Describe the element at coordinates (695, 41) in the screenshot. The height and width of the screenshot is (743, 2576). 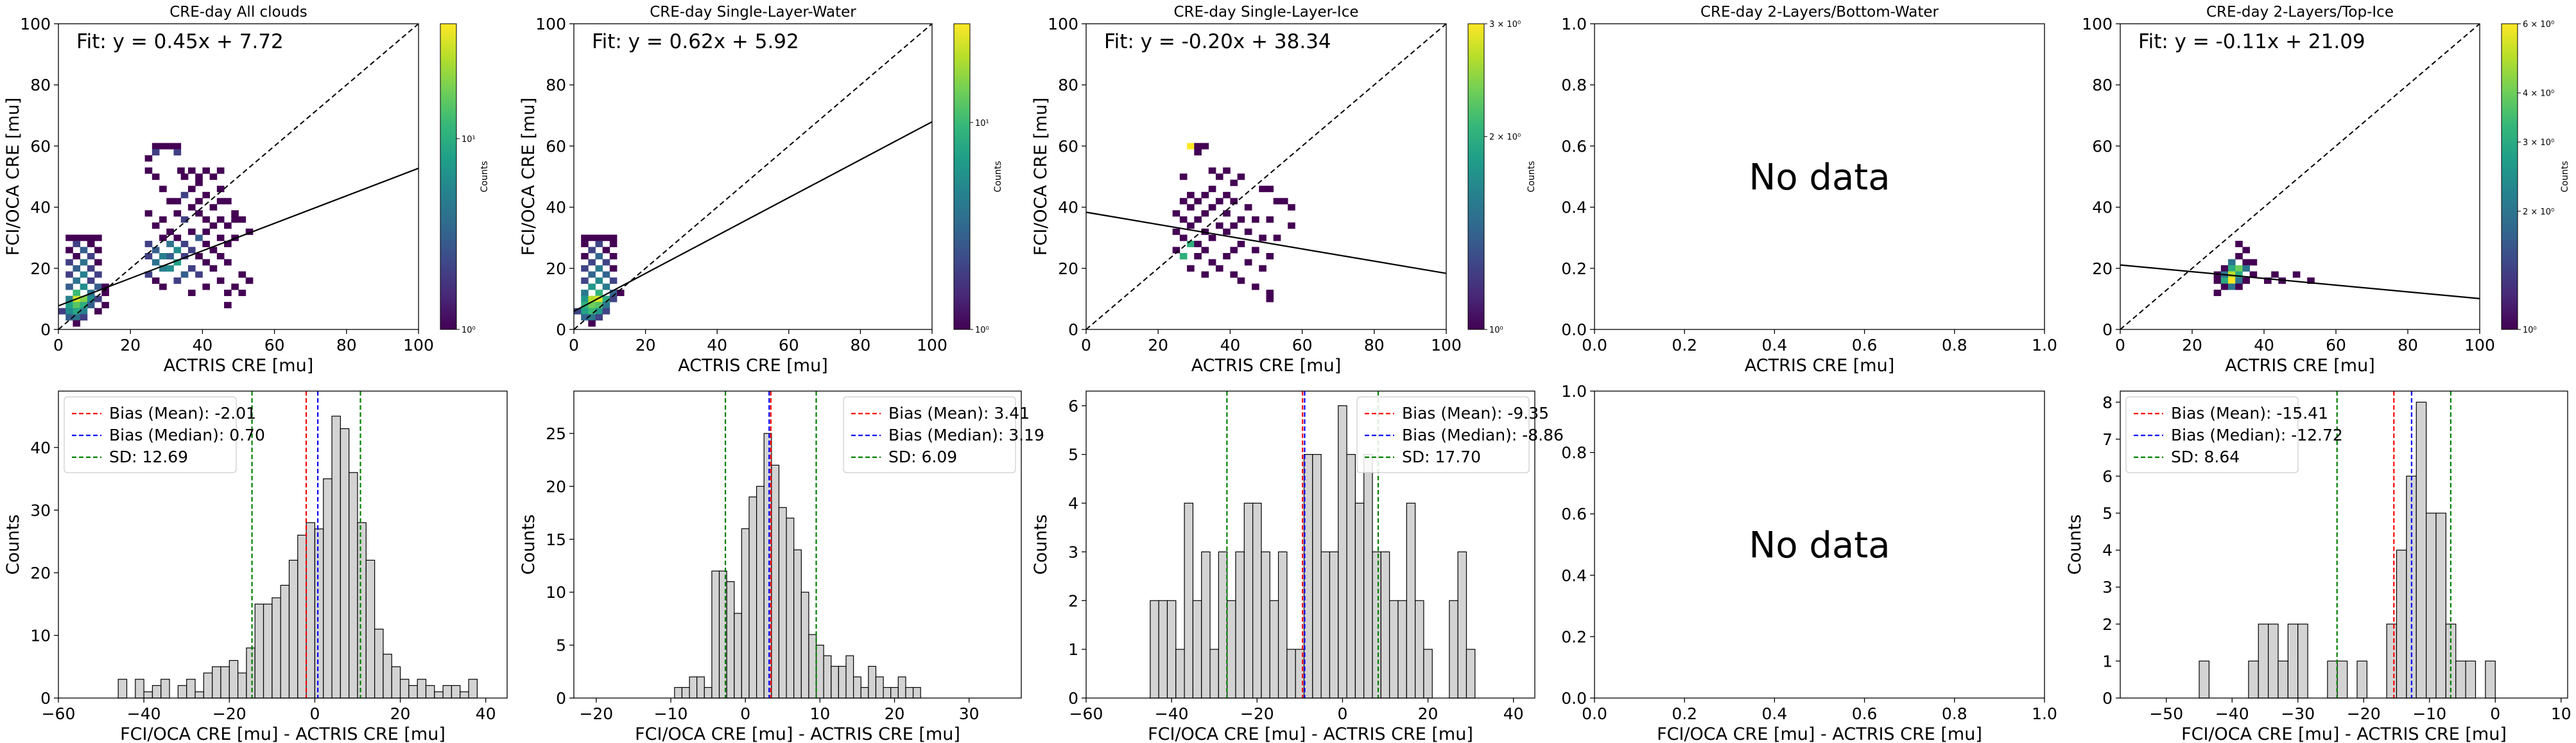
I see `scatter-panel-2-fit-text: Fit: y = 0.62x + 5.92` at that location.